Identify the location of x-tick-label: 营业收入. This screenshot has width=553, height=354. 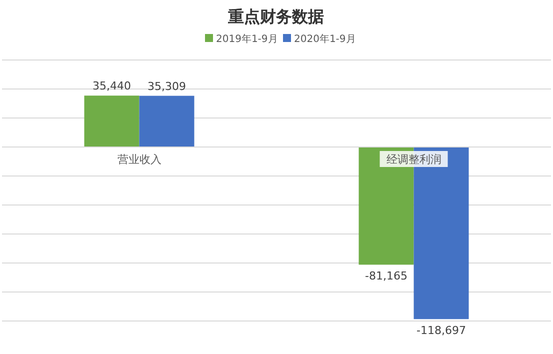
(139, 159).